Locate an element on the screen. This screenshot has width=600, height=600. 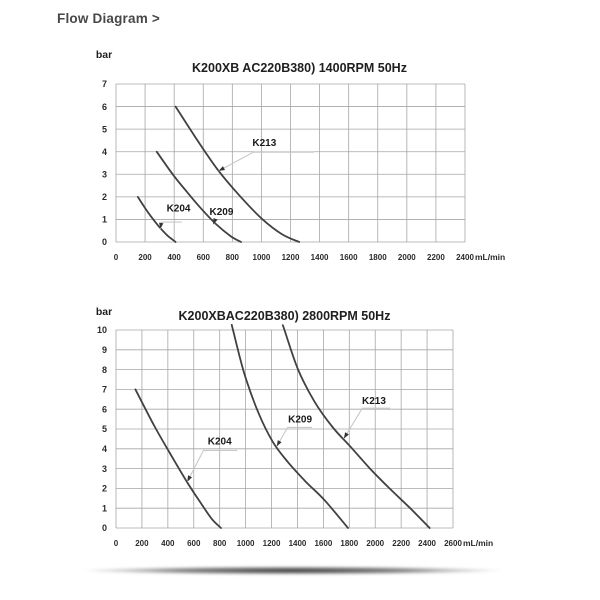
y-tick-label: 9 is located at coordinates (104, 350).